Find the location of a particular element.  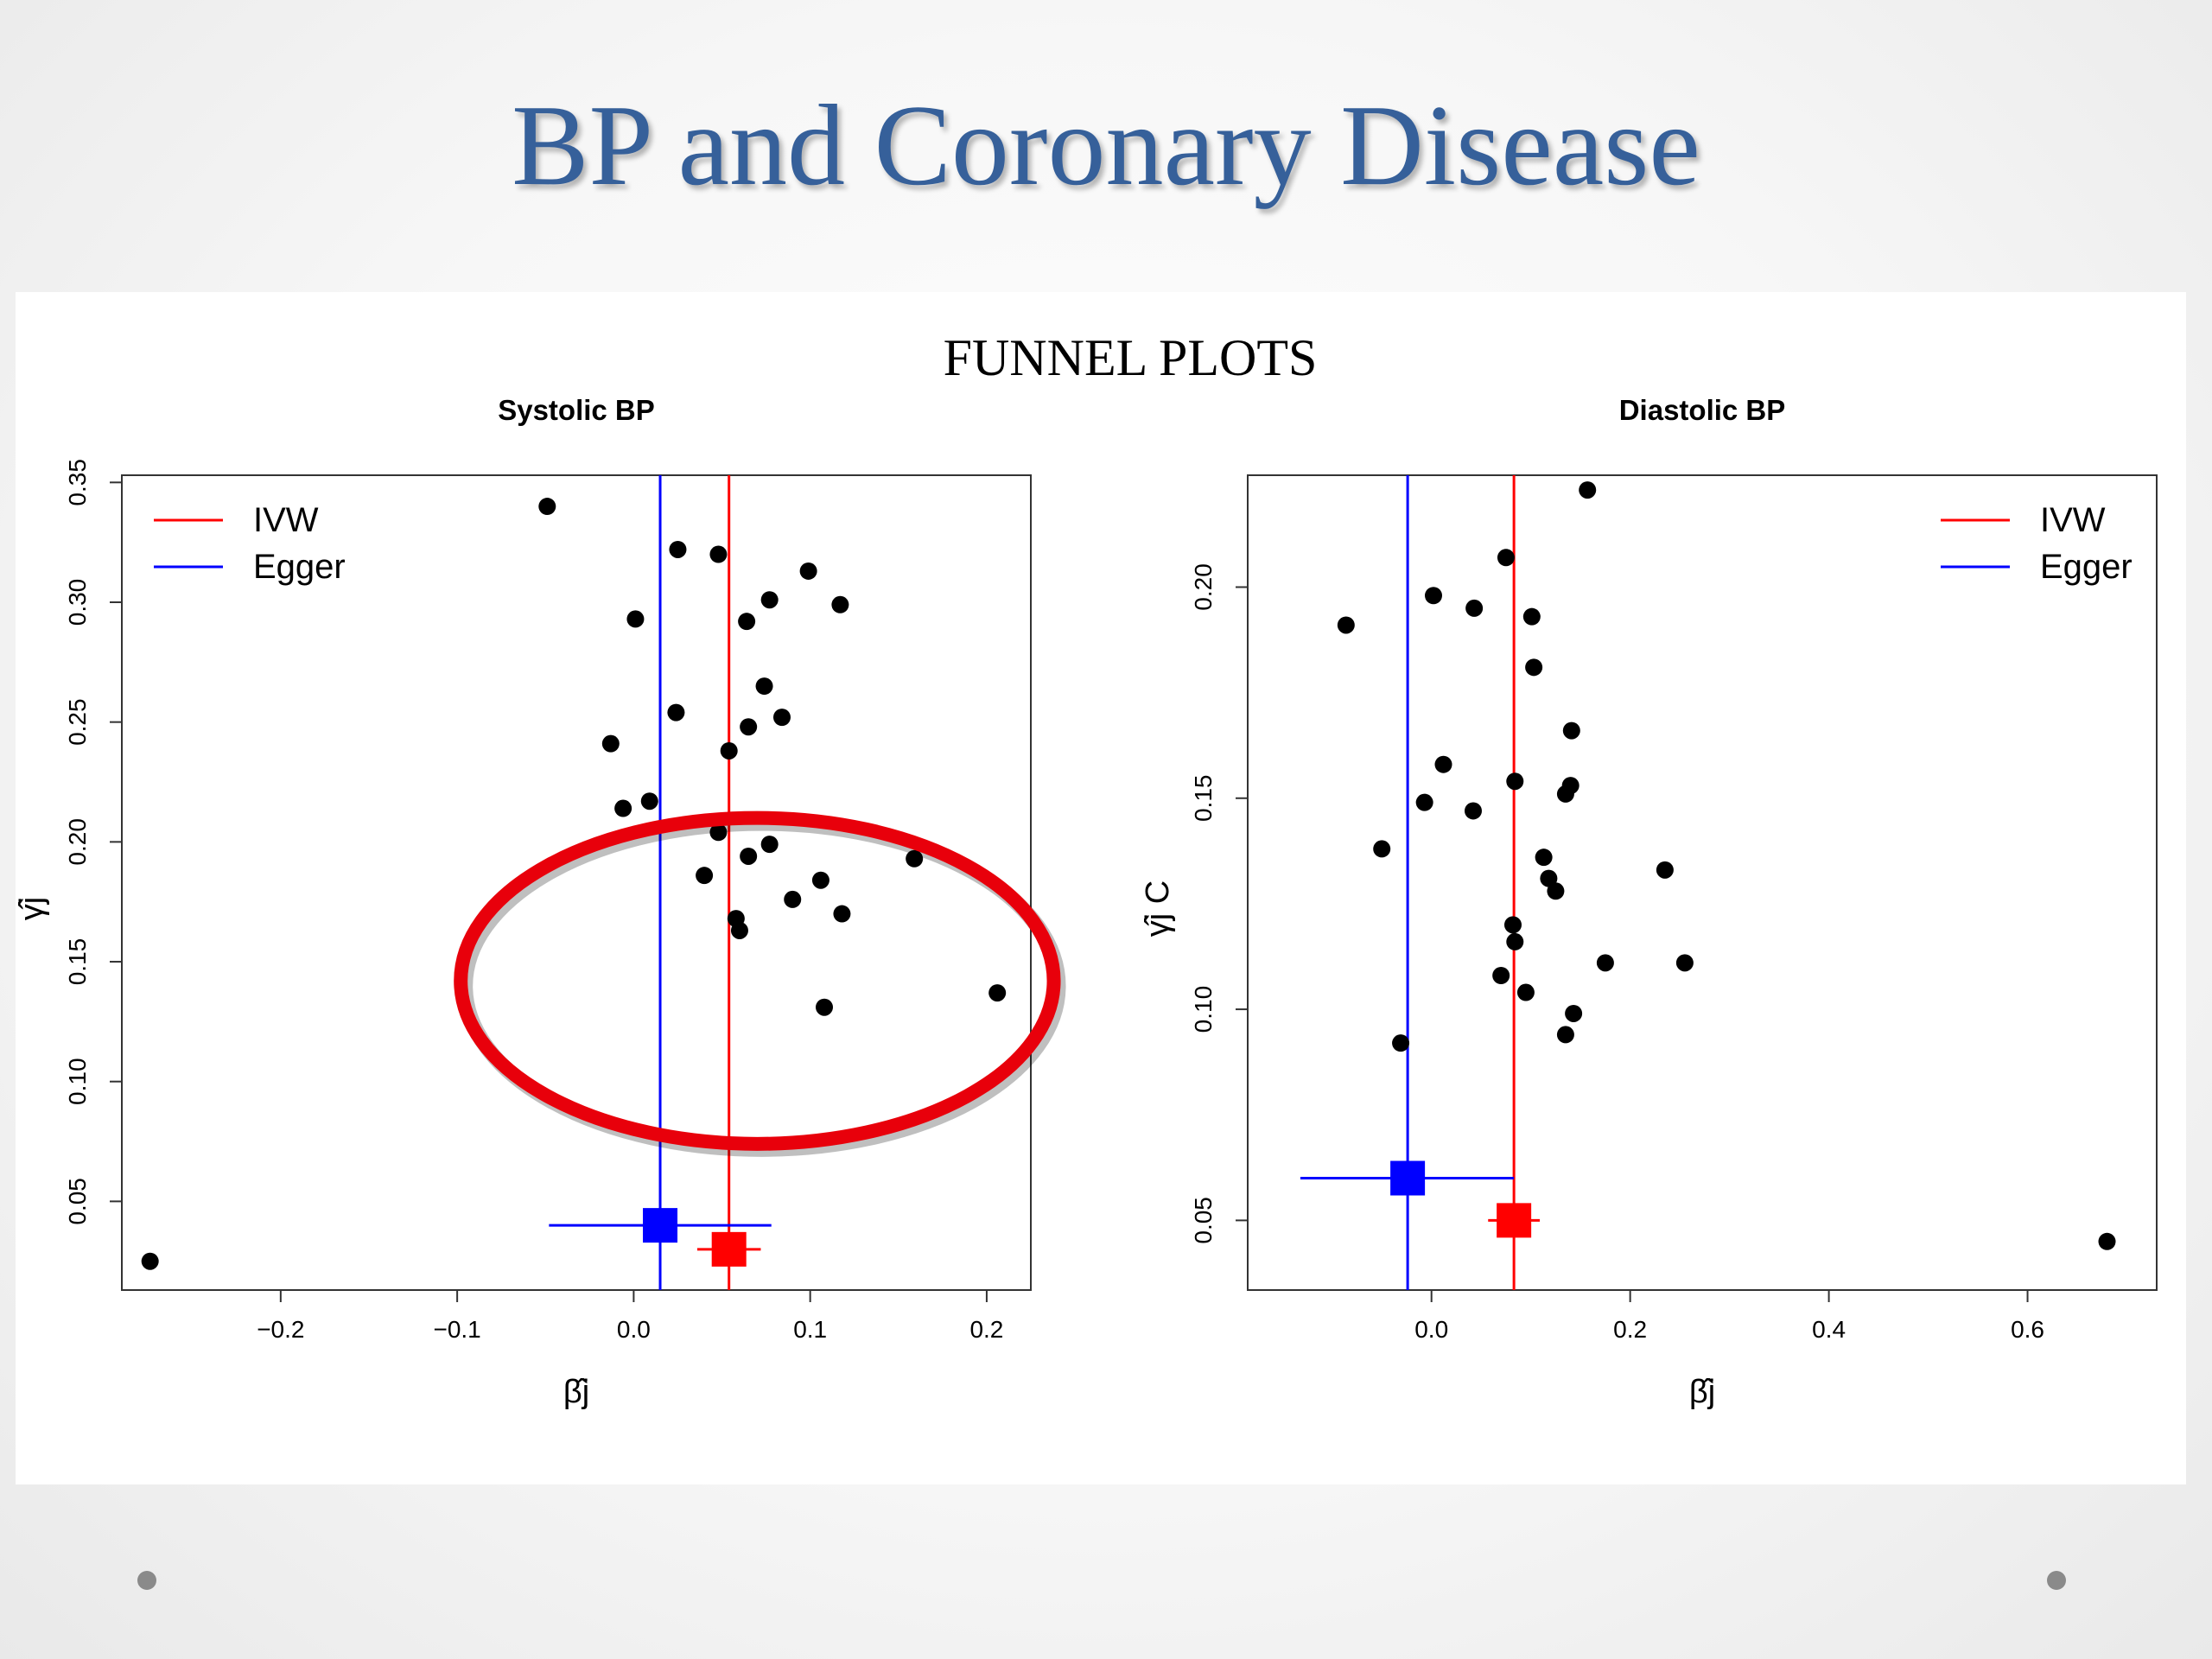

chart-title: Systolic BP is located at coordinates (576, 410).